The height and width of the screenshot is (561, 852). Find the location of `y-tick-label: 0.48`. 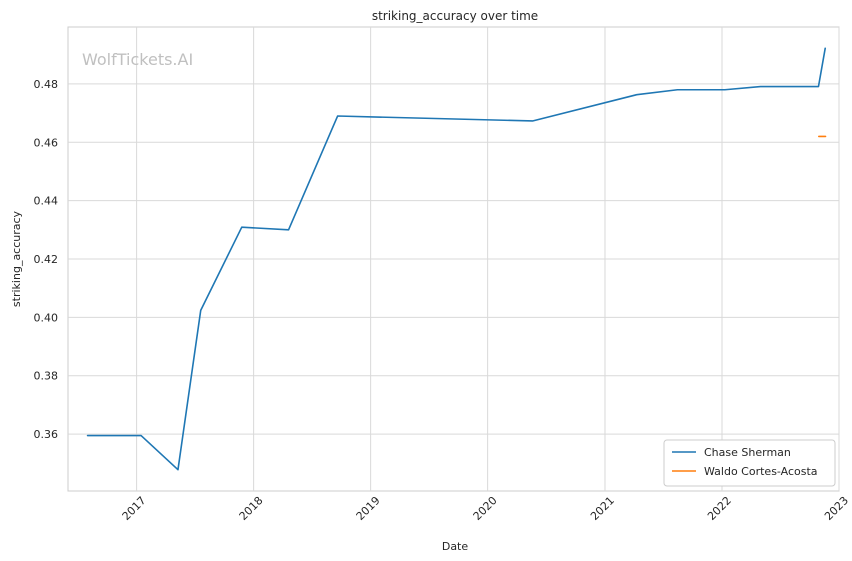

y-tick-label: 0.48 is located at coordinates (46, 84).